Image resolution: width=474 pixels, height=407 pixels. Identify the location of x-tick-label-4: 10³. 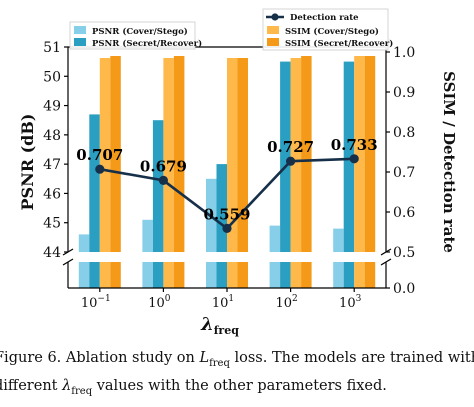
(350, 302).